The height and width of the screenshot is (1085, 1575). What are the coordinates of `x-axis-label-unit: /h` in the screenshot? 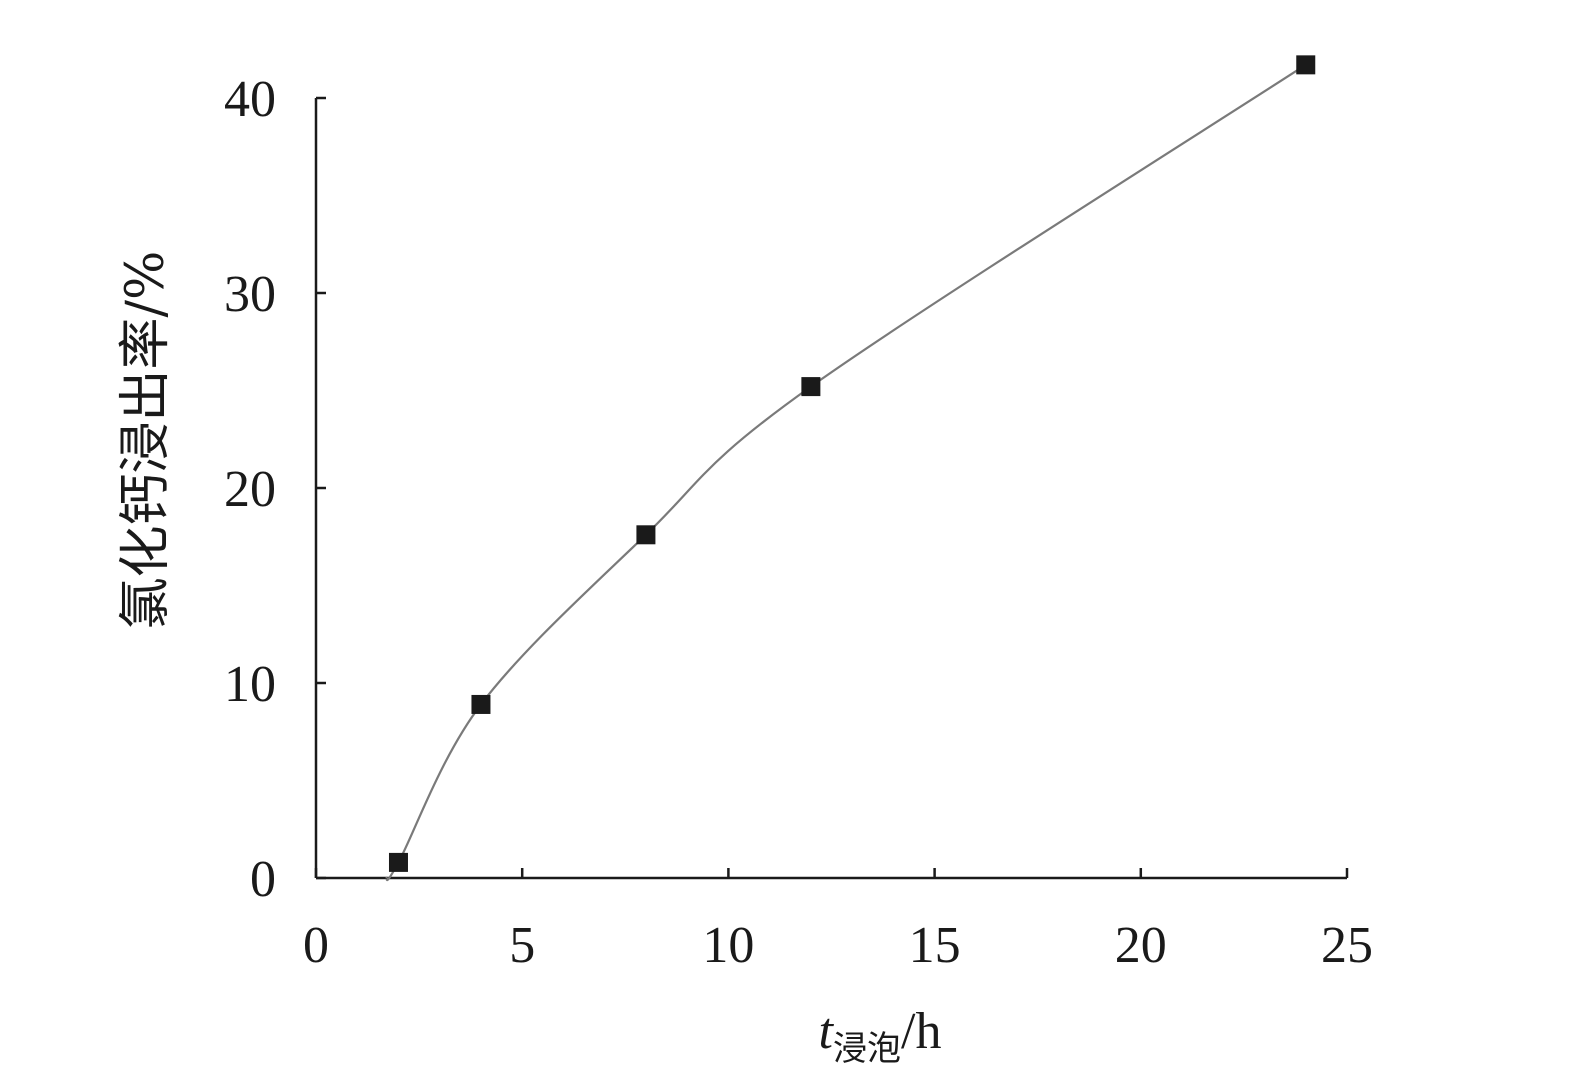 It's located at (921, 1031).